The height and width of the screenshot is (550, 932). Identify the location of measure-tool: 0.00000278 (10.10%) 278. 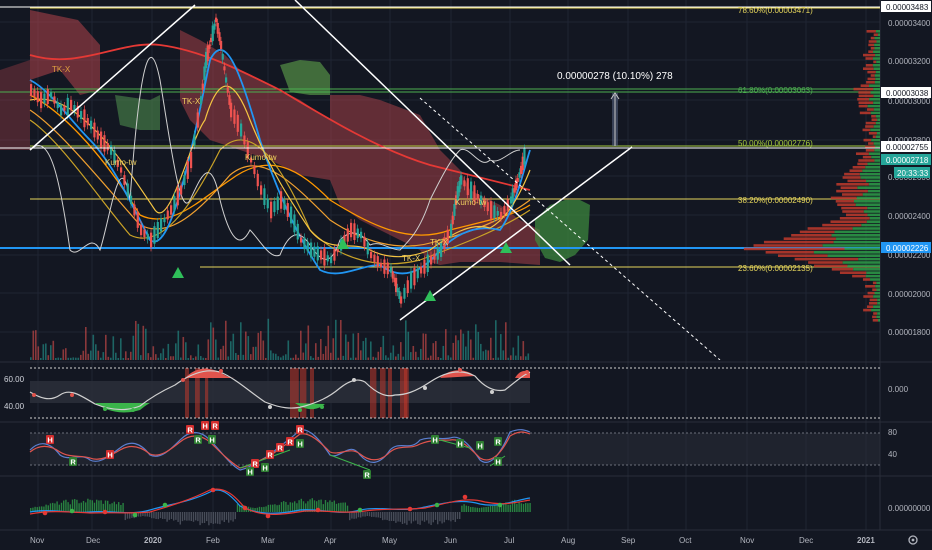
(615, 108).